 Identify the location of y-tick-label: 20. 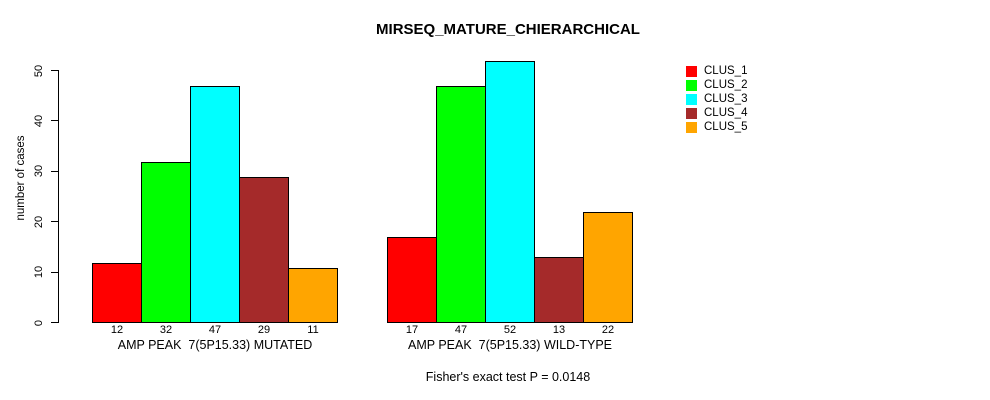
(39, 221).